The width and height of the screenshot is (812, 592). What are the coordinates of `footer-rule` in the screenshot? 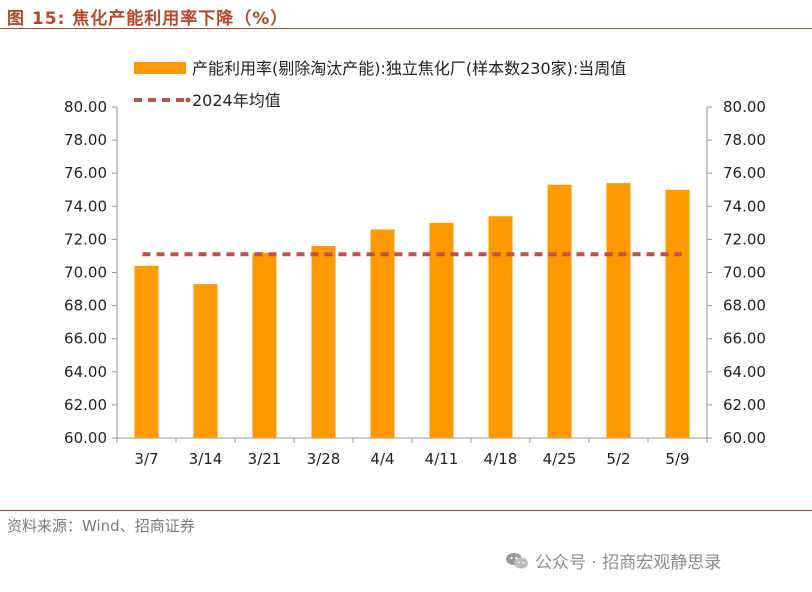 It's located at (406, 510).